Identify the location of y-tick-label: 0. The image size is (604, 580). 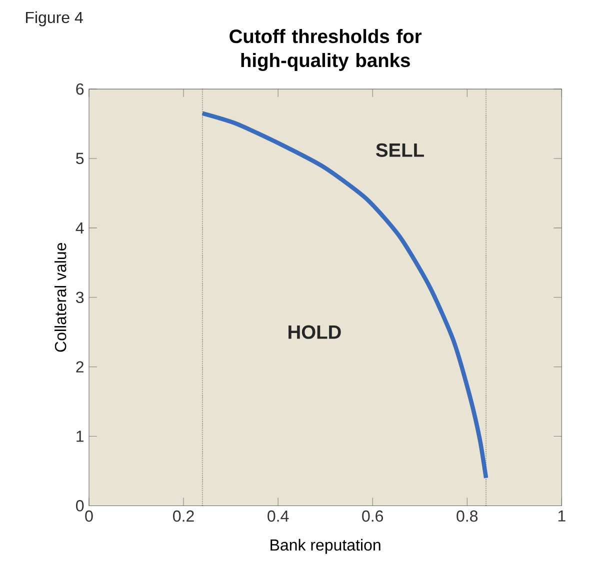
(80, 506).